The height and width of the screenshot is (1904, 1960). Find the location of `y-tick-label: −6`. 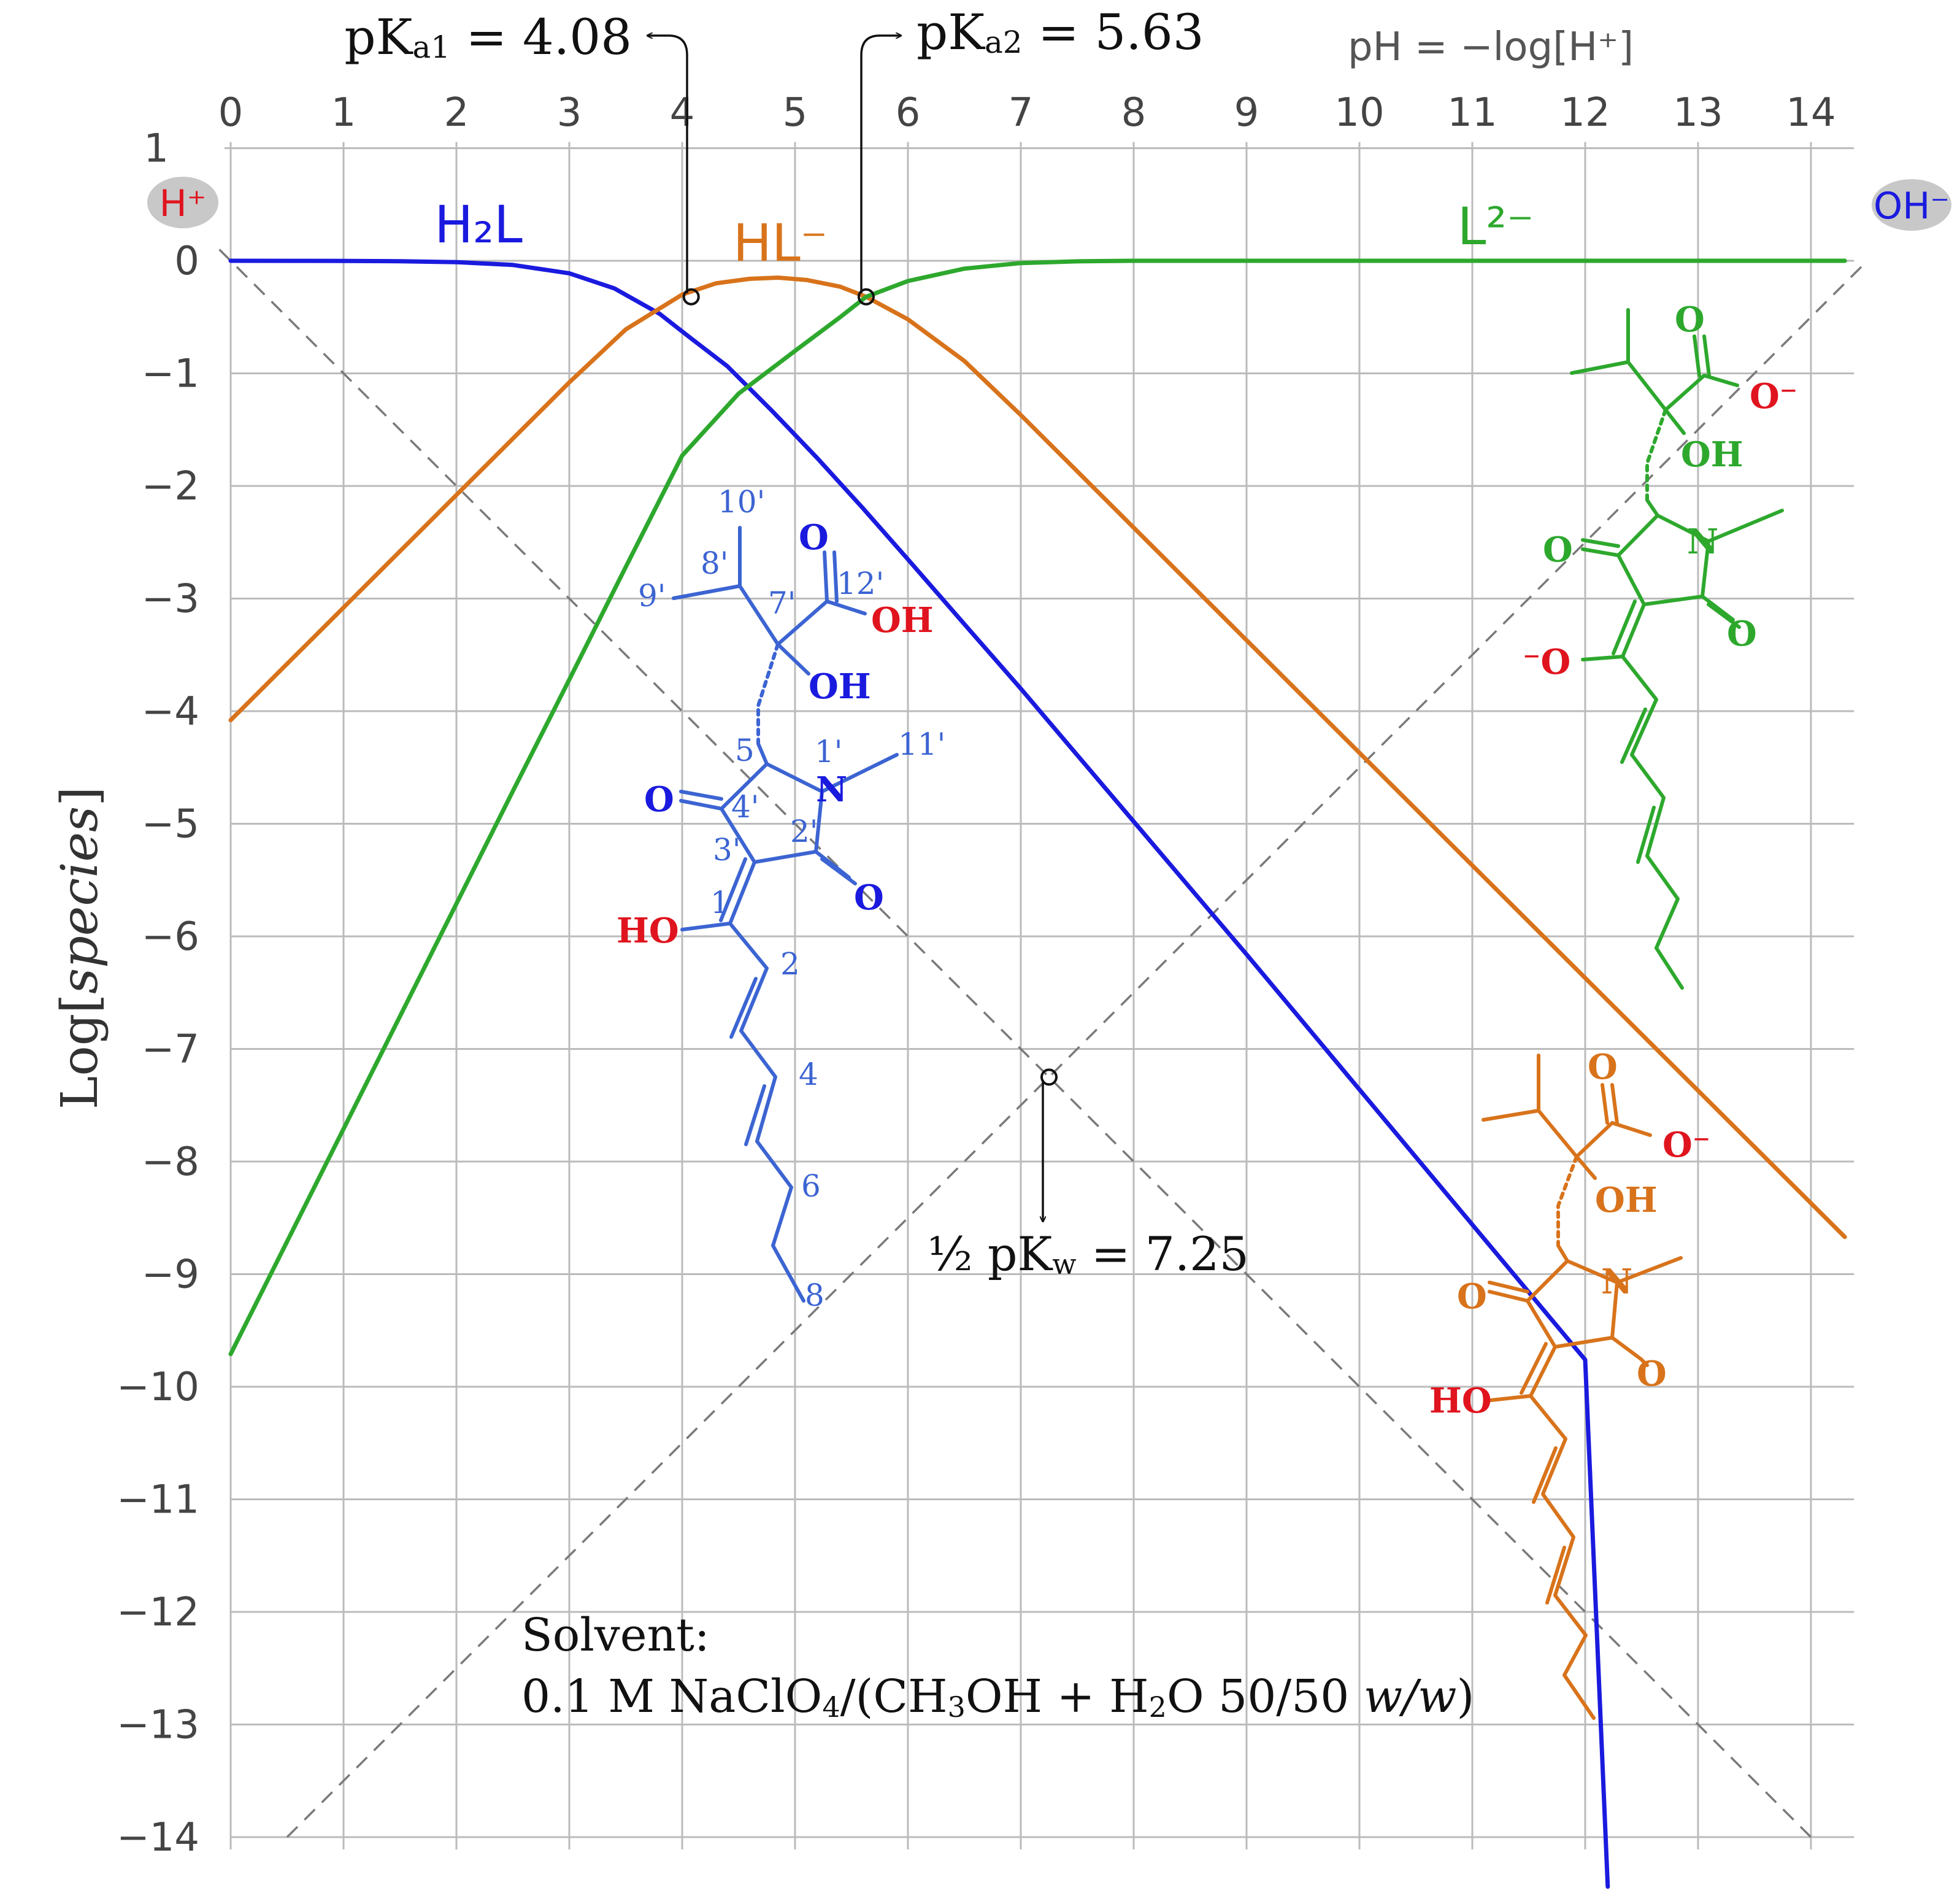

y-tick-label: −6 is located at coordinates (170, 937).